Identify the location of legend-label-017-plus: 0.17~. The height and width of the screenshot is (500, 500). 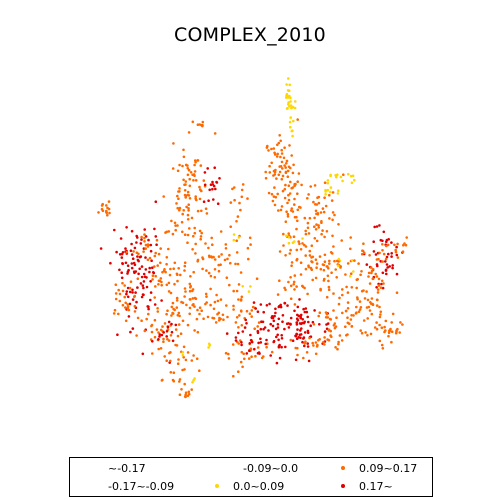
(376, 486).